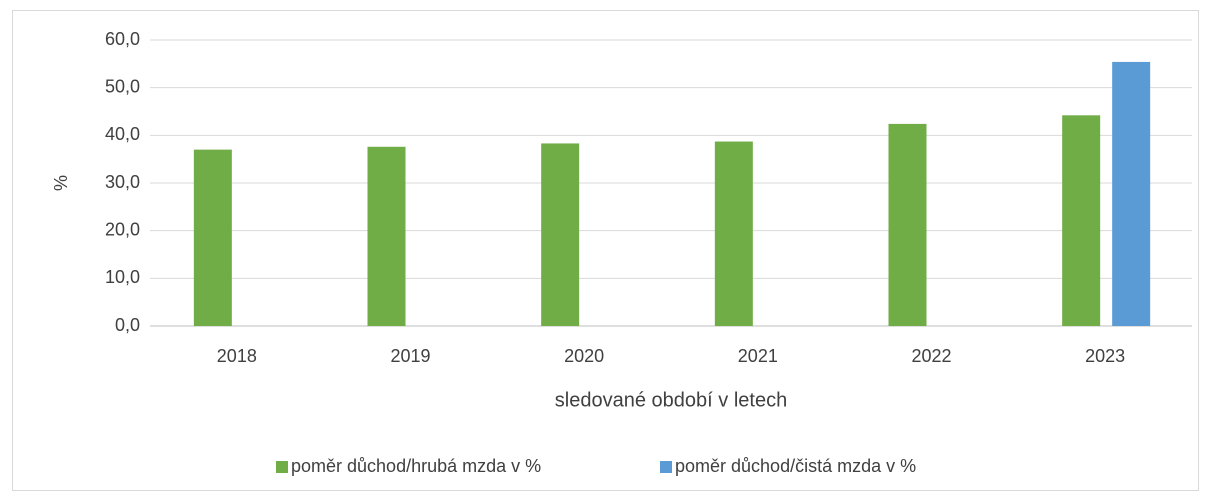 This screenshot has height=497, width=1211. Describe the element at coordinates (410, 356) in the screenshot. I see `x-tick-label: 2019` at that location.